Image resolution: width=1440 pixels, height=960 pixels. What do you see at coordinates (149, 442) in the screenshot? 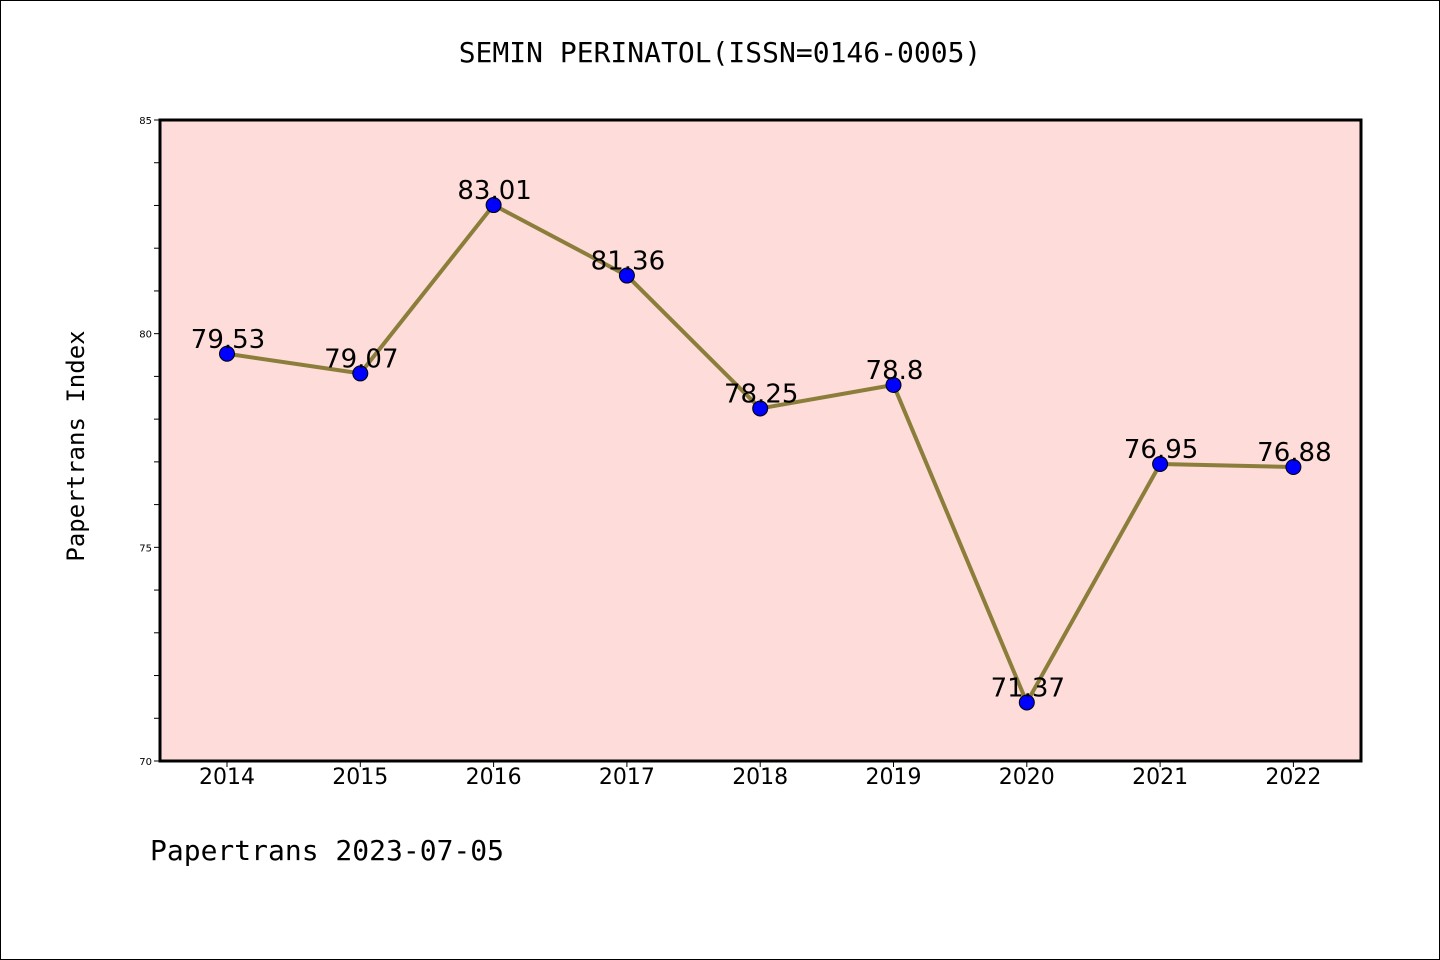
I see `y-axis: 70 75 80 85` at bounding box center [149, 442].